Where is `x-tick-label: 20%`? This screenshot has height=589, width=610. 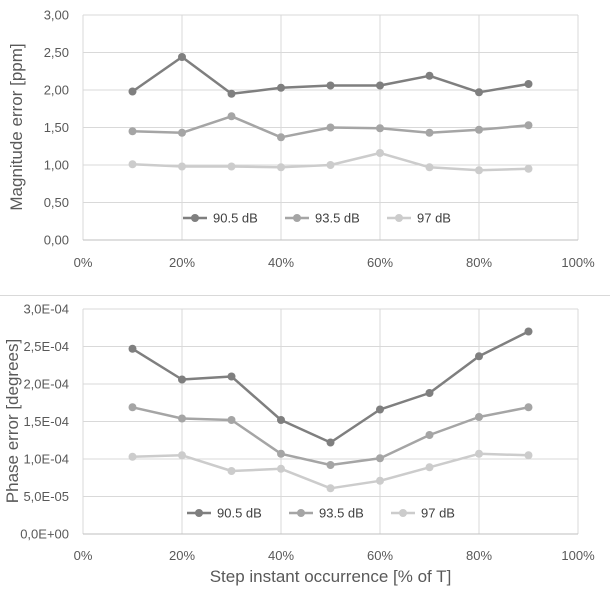
x-tick-label: 20% is located at coordinates (182, 262).